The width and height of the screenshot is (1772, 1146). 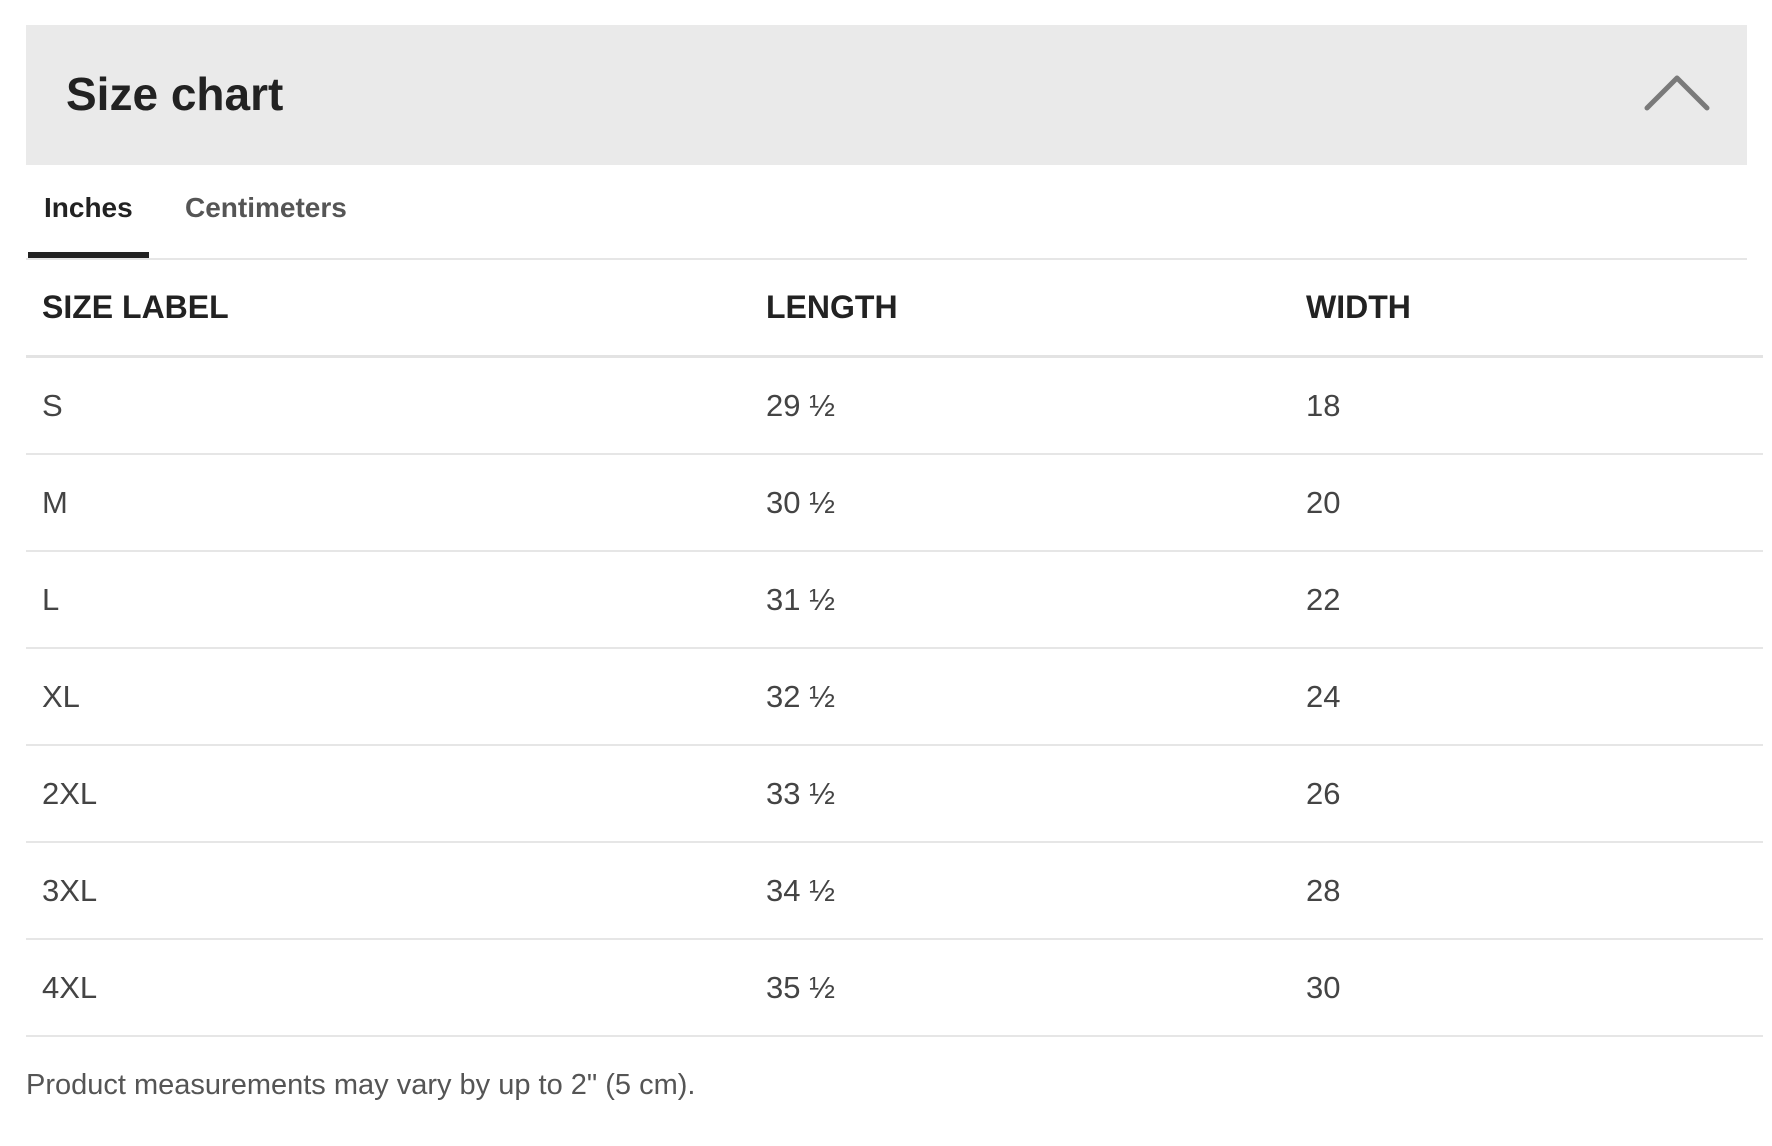 I want to click on collapse-button, so click(x=1677, y=95).